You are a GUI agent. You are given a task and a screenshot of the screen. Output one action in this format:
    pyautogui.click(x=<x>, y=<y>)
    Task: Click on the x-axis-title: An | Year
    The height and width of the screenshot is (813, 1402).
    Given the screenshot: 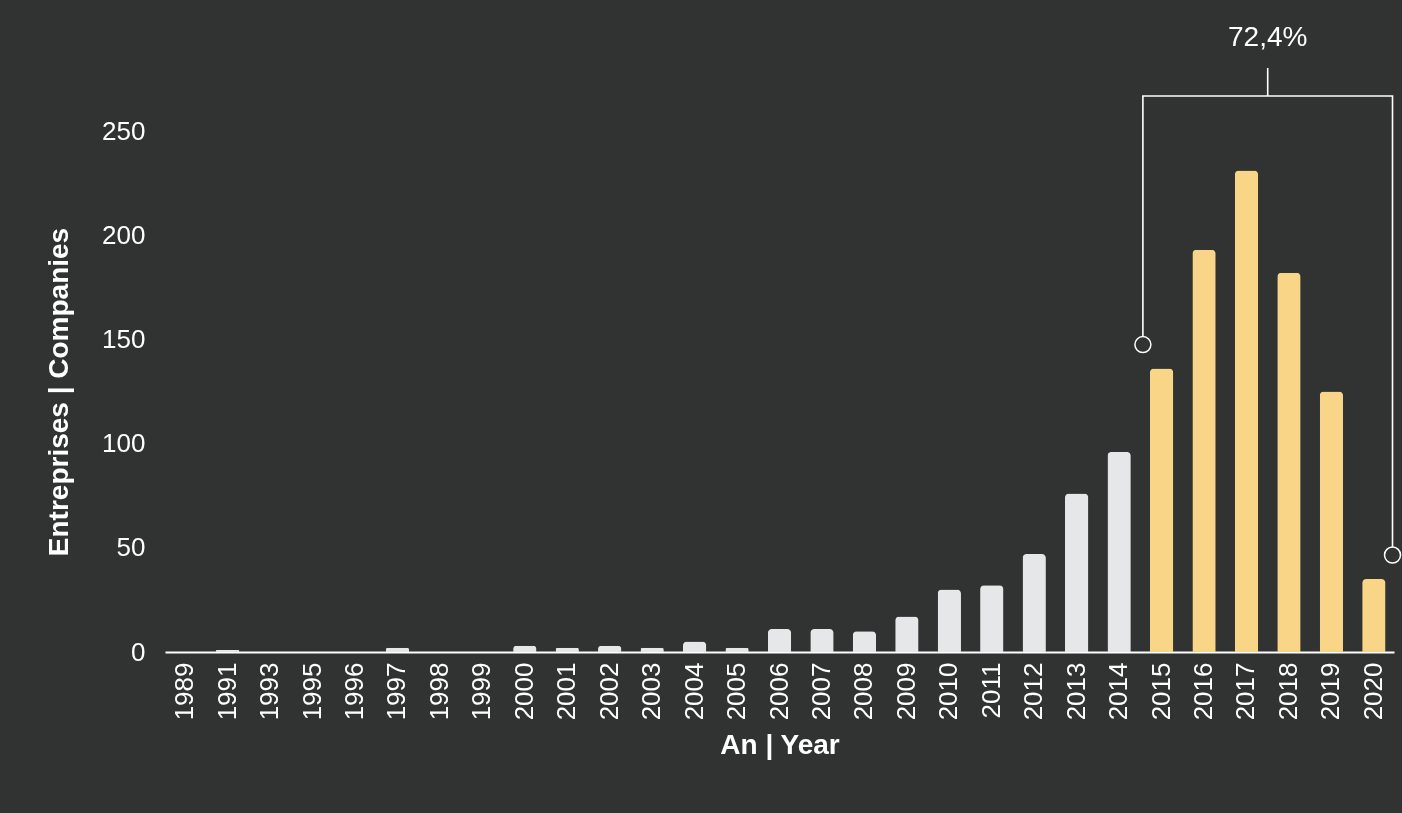 What is the action you would take?
    pyautogui.click(x=780, y=745)
    